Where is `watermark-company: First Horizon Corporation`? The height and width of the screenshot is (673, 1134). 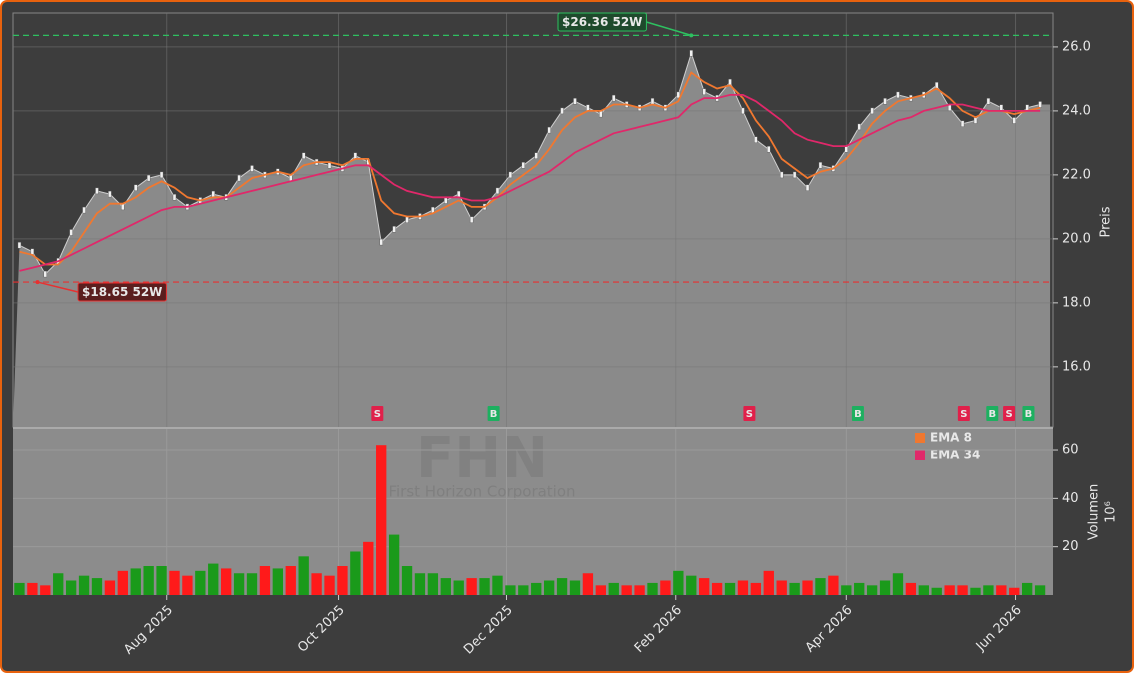
watermark-company: First Horizon Corporation is located at coordinates (481, 492).